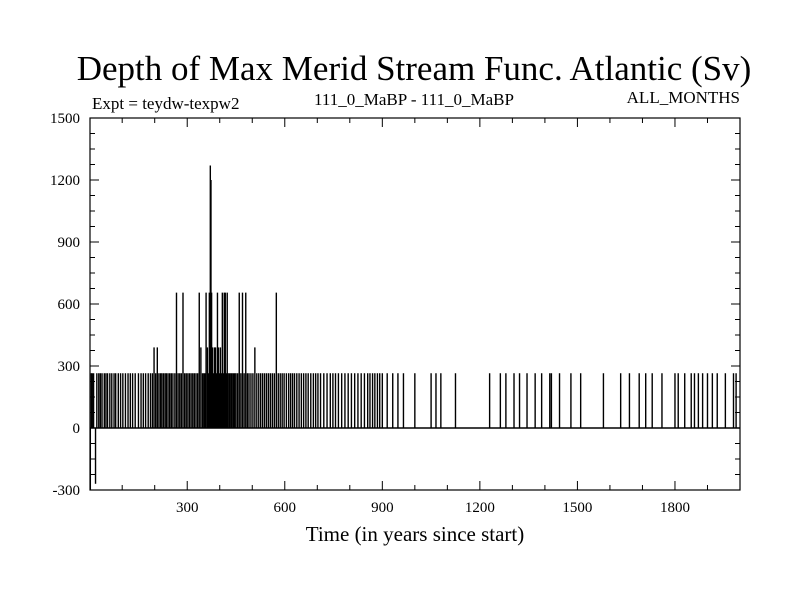  Describe the element at coordinates (65, 119) in the screenshot. I see `y-tick-label: 1500` at that location.